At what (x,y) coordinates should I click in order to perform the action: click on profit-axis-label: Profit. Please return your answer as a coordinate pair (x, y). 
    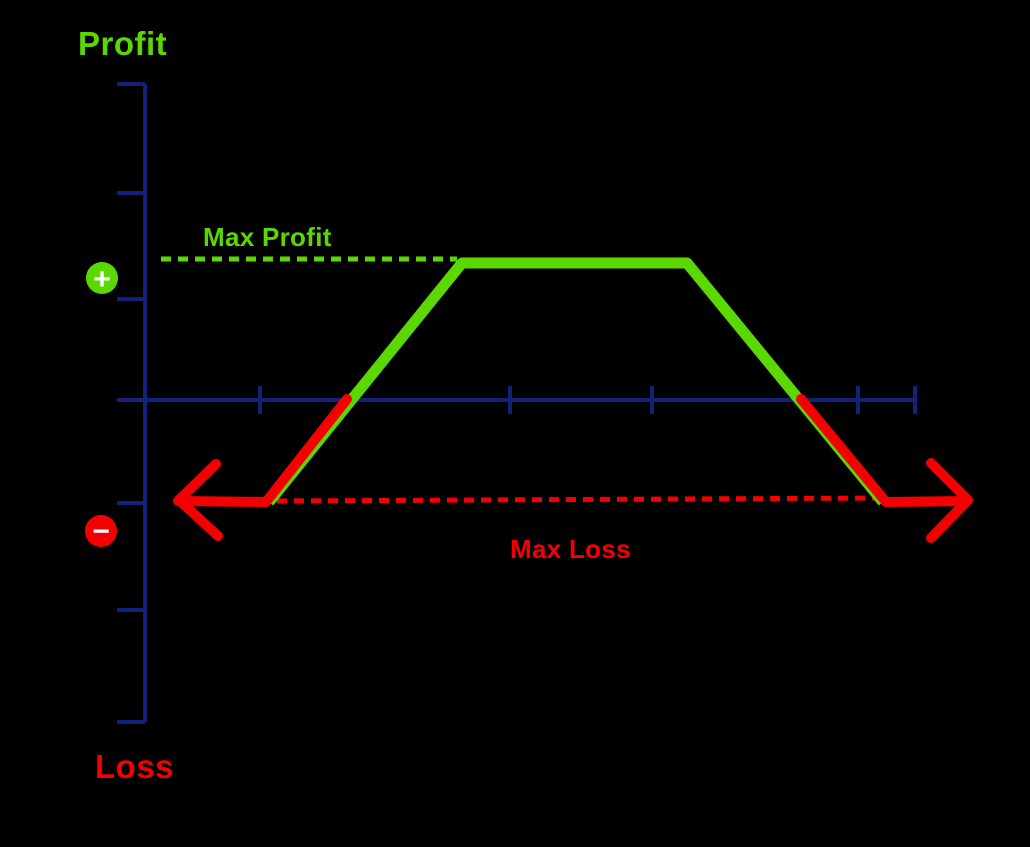
    Looking at the image, I should click on (122, 43).